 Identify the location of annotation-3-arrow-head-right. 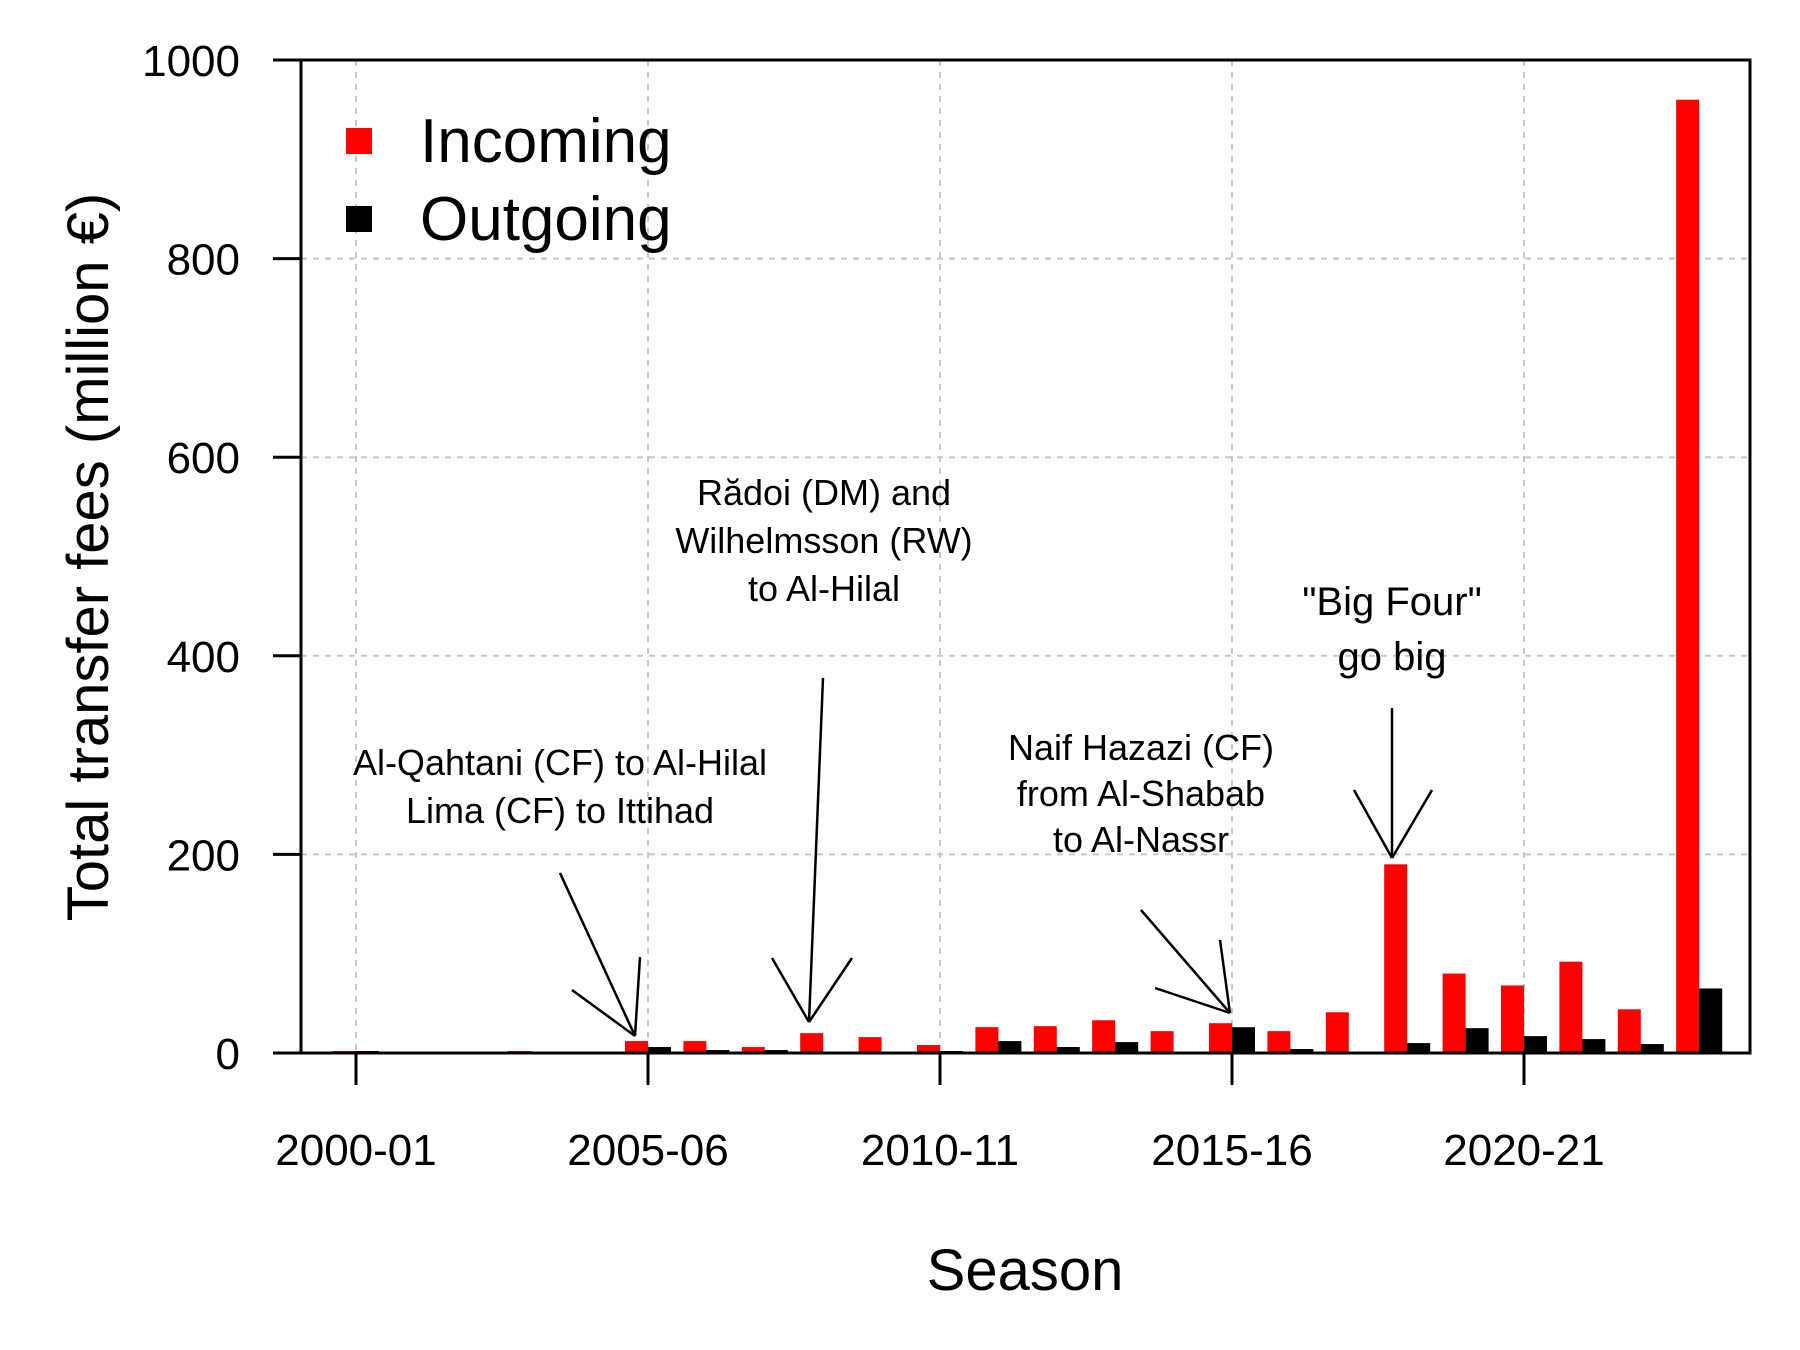
(1412, 824).